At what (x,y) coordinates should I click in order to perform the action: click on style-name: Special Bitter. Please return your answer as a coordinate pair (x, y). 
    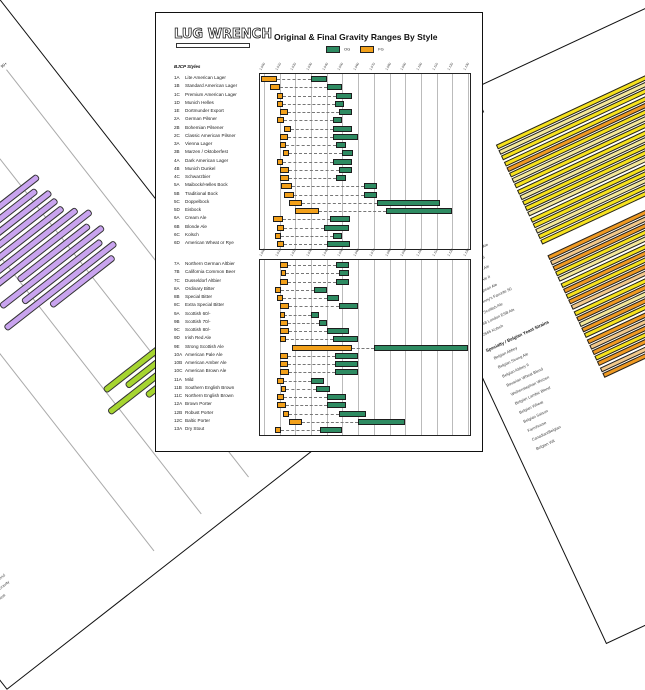
    Looking at the image, I should click on (199, 296).